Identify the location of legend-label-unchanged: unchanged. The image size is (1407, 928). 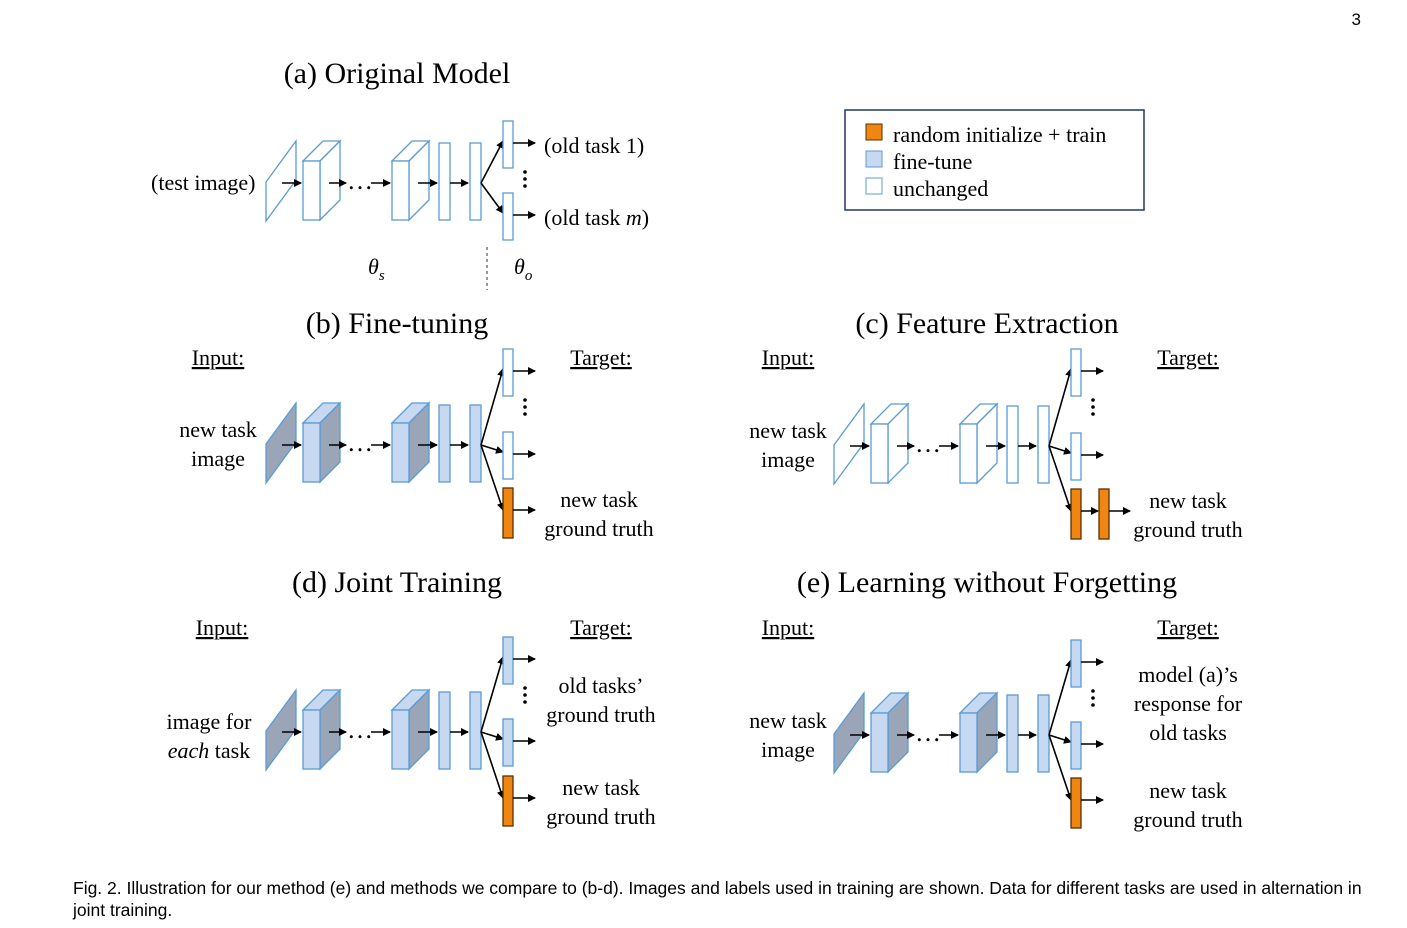
(940, 188).